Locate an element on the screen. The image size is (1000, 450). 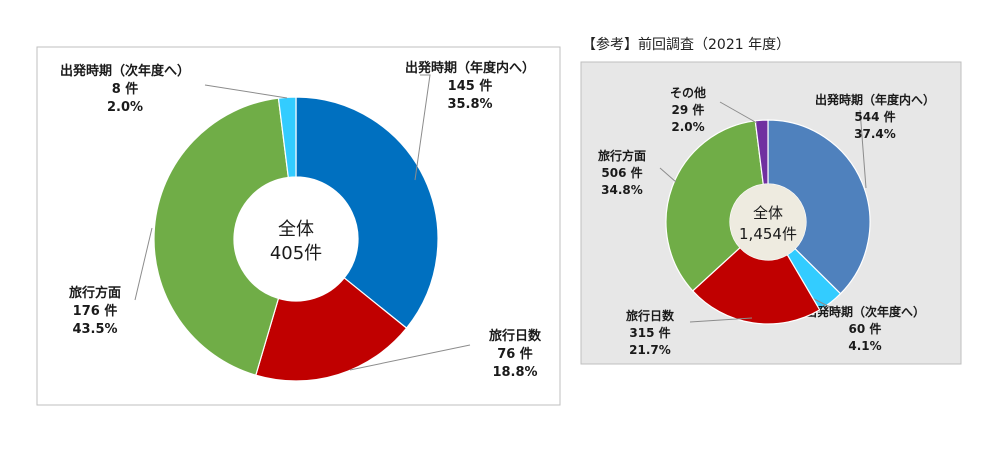
slice-label-1-4-1: 29 件 is located at coordinates (688, 109).